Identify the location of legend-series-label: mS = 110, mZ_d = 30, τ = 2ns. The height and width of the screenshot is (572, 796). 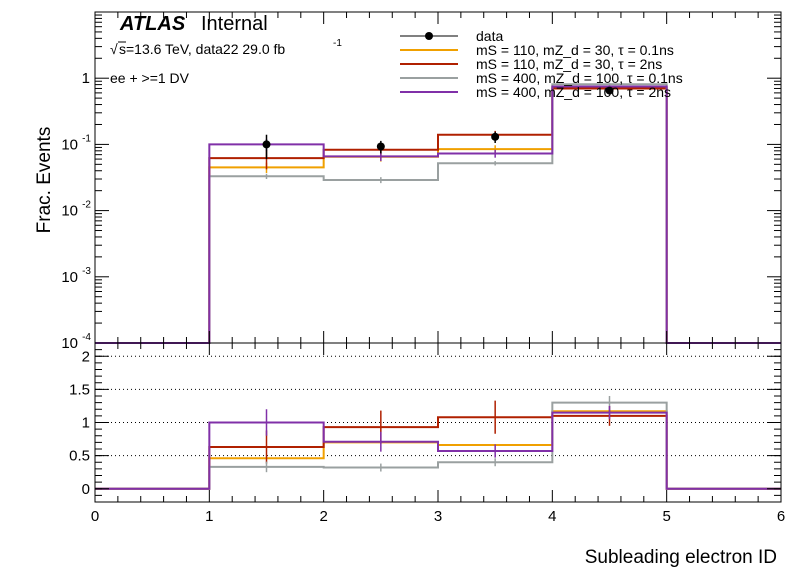
(569, 64).